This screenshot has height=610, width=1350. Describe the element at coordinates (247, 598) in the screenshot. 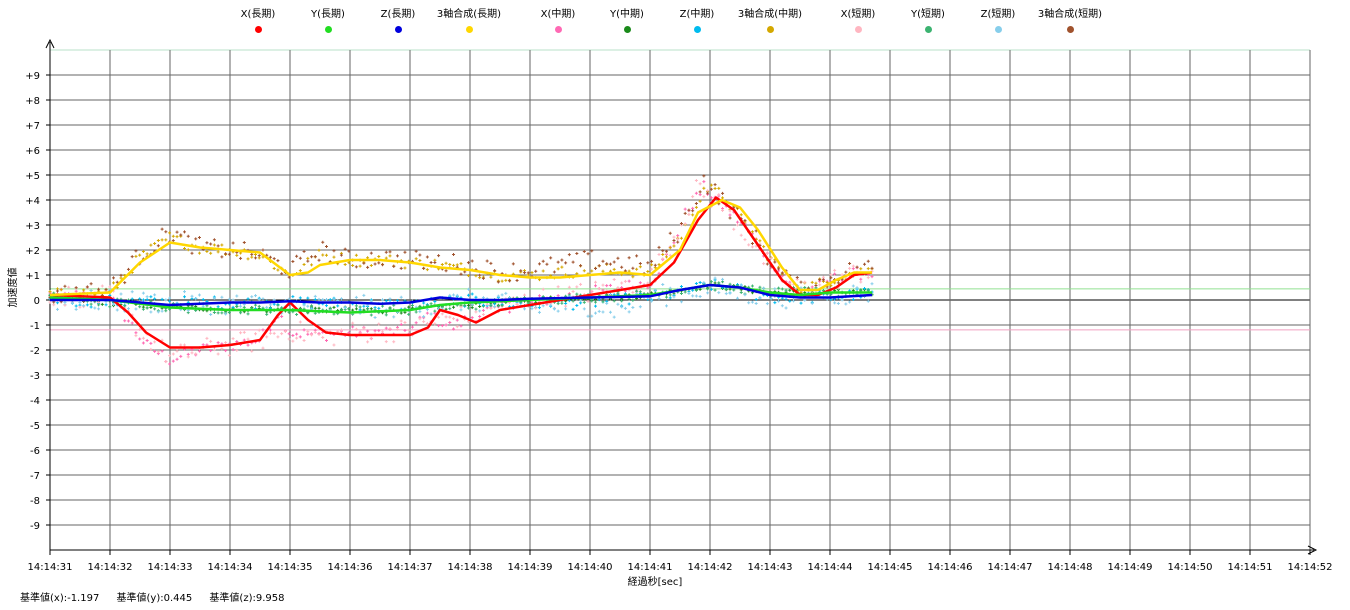

I see `baseline-z: 基準値(z):9.958` at that location.